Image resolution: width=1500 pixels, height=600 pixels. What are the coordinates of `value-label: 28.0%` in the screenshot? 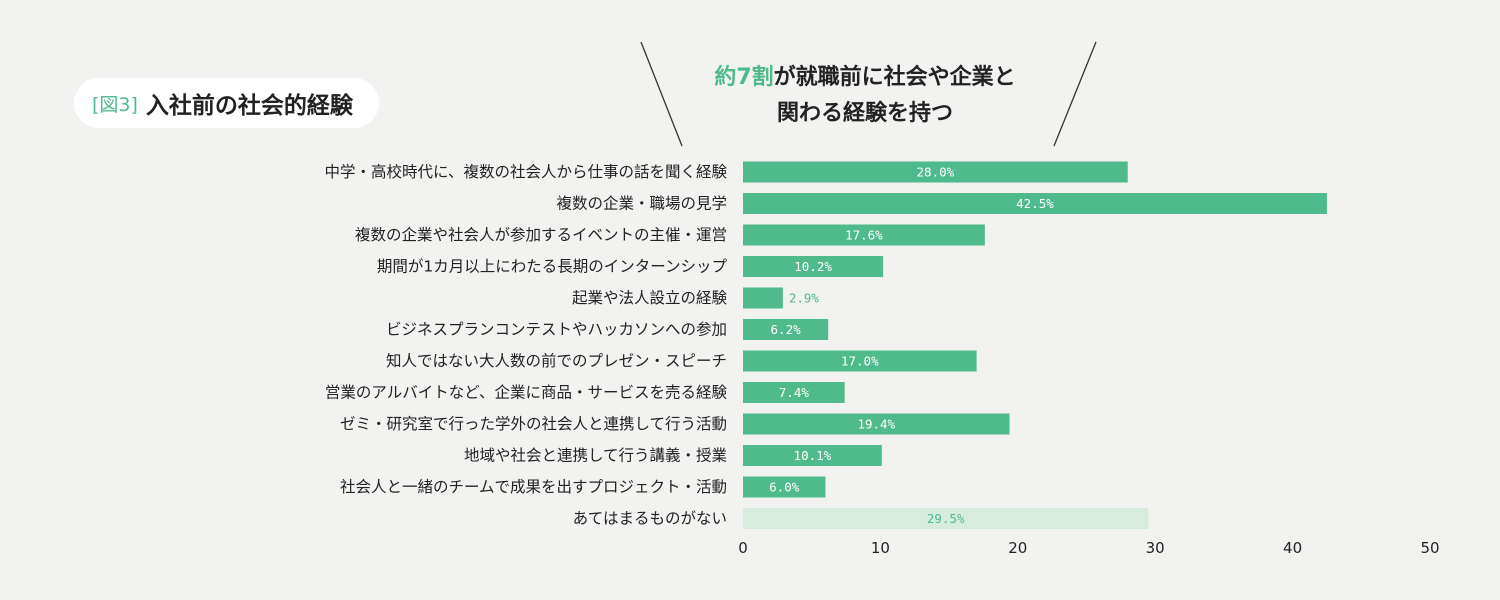 It's located at (936, 172).